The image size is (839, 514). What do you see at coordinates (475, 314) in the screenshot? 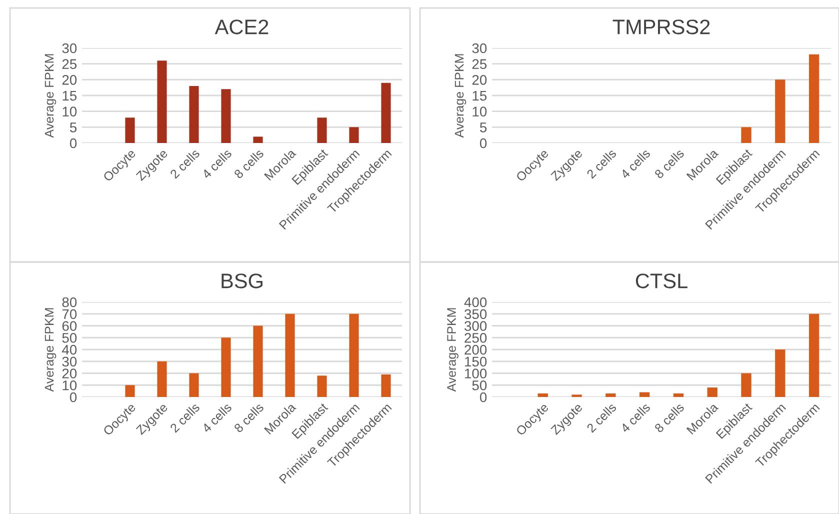
I see `y-tick-label: 350` at bounding box center [475, 314].